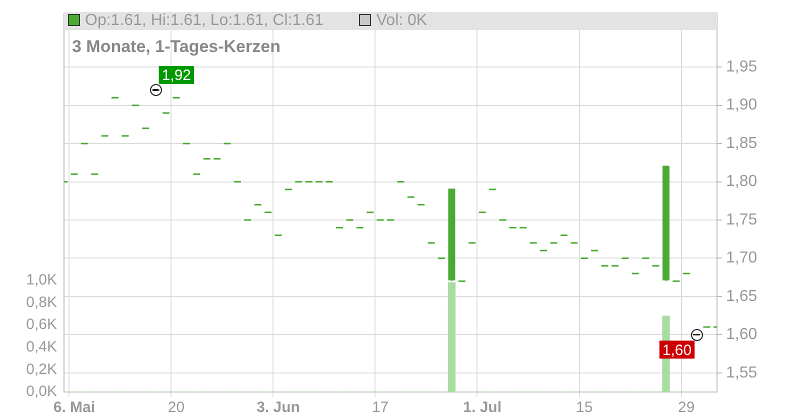 The image size is (800, 420). I want to click on annotation: Vol: 0K, so click(402, 20).